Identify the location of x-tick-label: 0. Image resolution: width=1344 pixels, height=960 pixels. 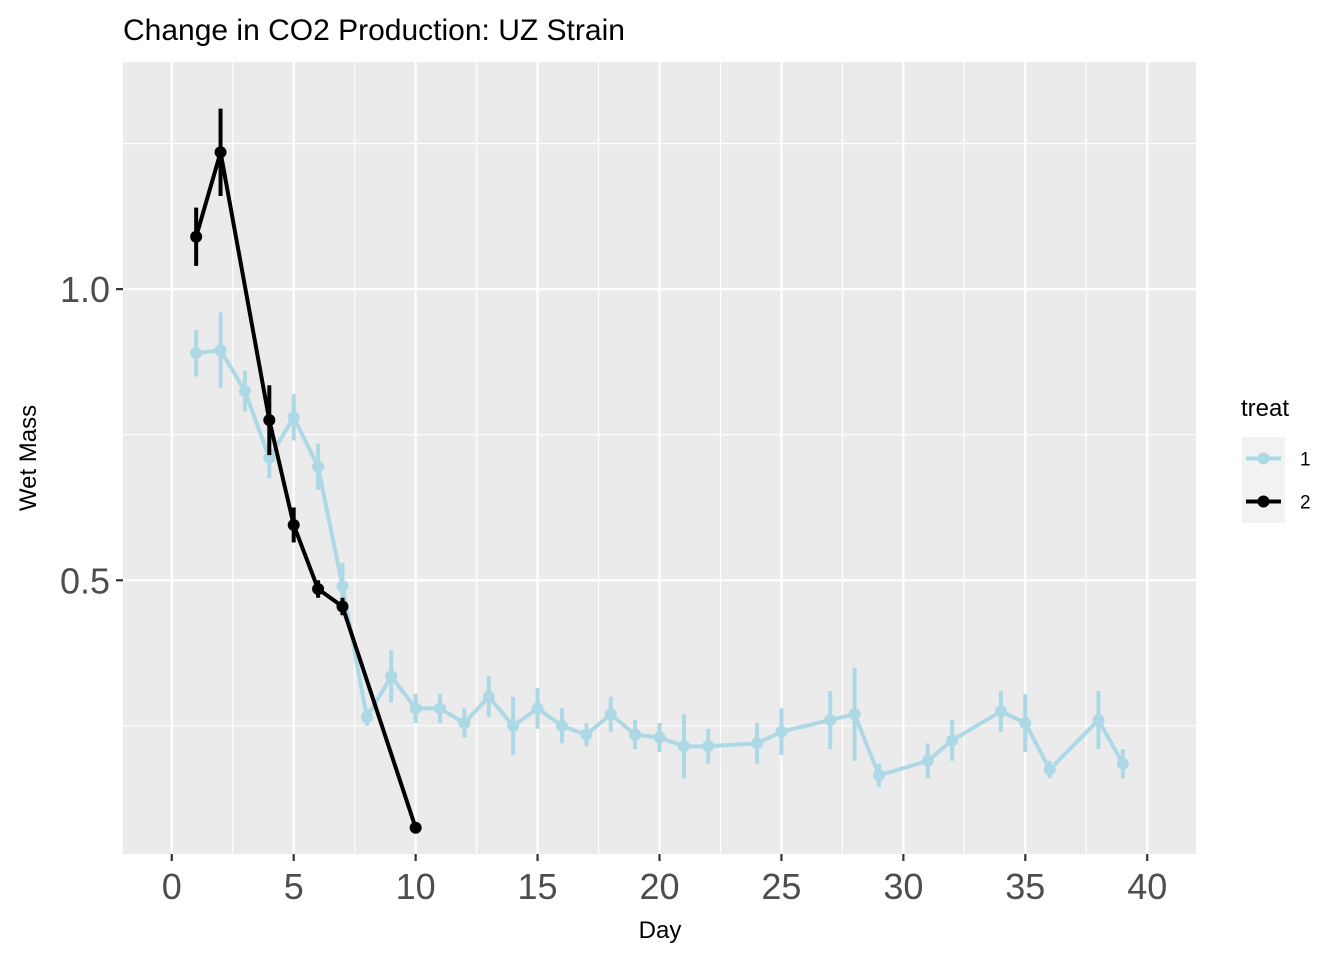
(172, 886).